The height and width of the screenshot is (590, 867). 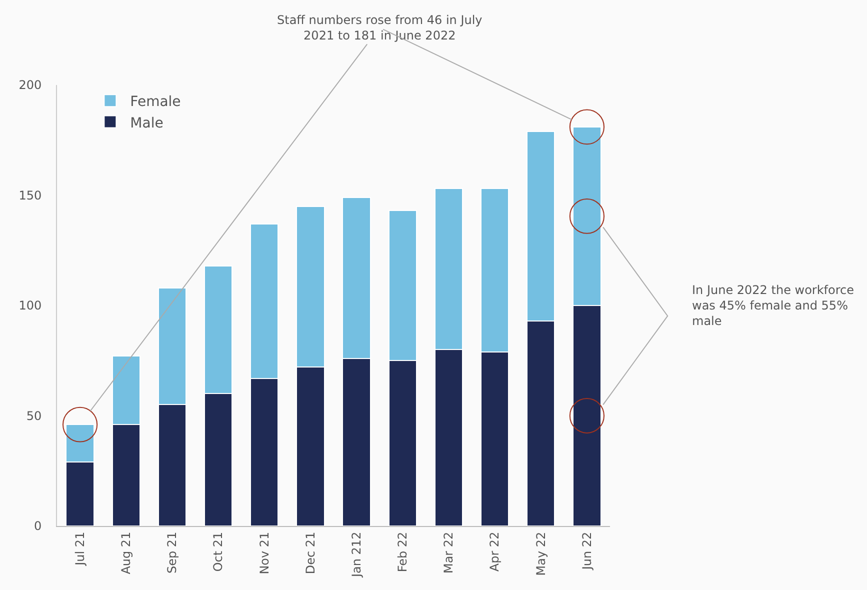 What do you see at coordinates (172, 553) in the screenshot?
I see `x-tick-label: Sep 21` at bounding box center [172, 553].